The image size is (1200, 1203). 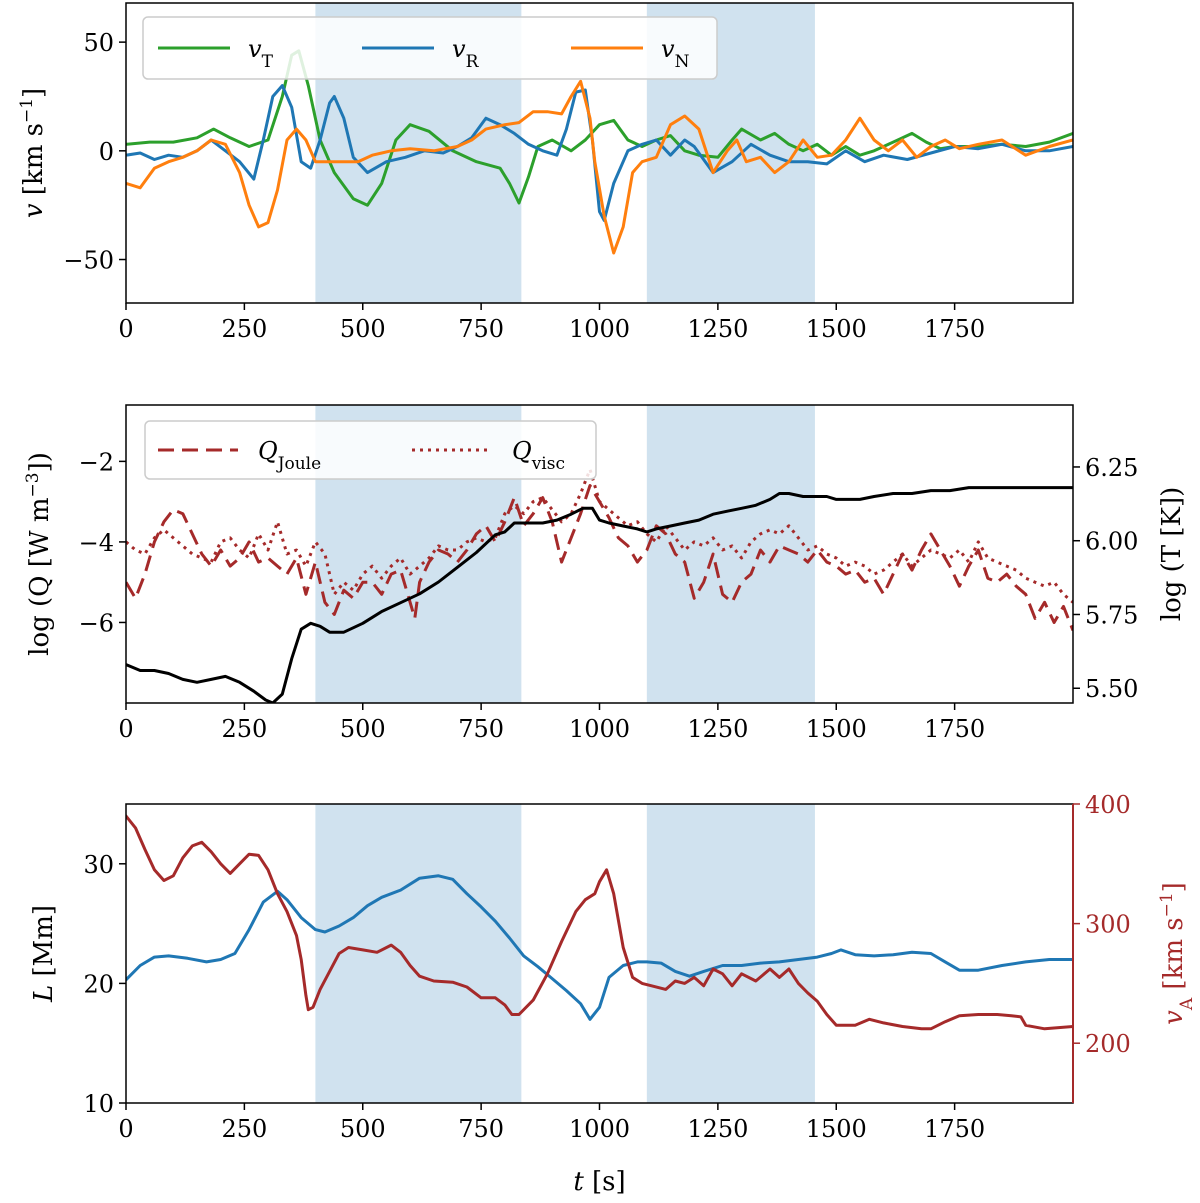 What do you see at coordinates (1177, 953) in the screenshot?
I see `y-axis-label-alfven-speed: vA [km s−1]` at bounding box center [1177, 953].